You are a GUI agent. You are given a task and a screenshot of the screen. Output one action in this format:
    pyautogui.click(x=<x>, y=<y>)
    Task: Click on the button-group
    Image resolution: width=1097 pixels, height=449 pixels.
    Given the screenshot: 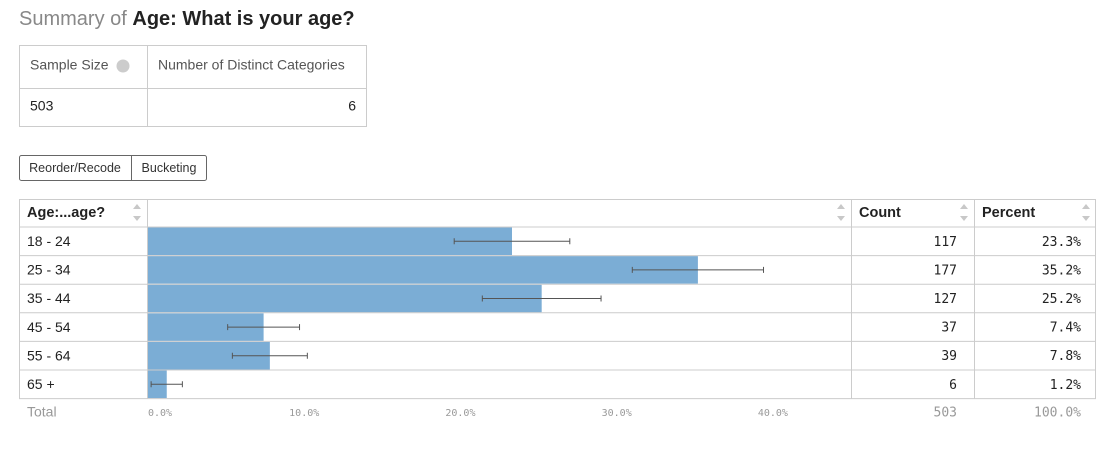 What is the action you would take?
    pyautogui.click(x=113, y=168)
    